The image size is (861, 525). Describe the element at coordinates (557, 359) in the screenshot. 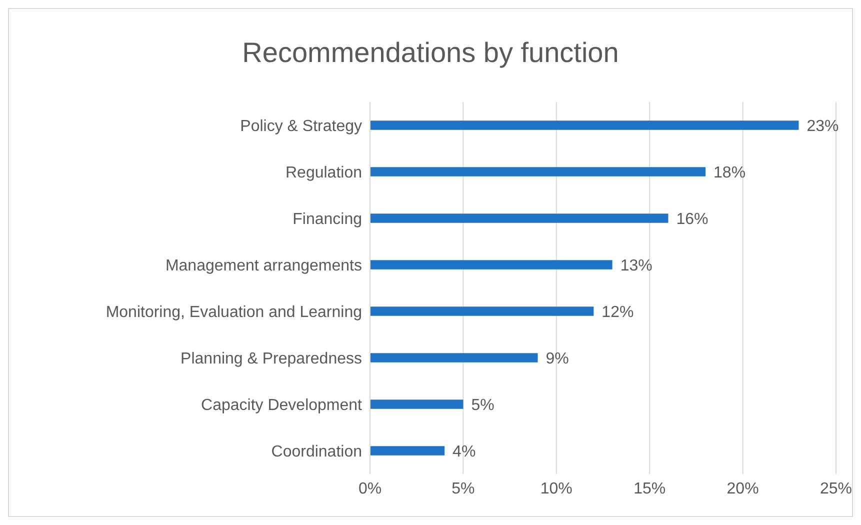

I see `data-label: 9%` at that location.